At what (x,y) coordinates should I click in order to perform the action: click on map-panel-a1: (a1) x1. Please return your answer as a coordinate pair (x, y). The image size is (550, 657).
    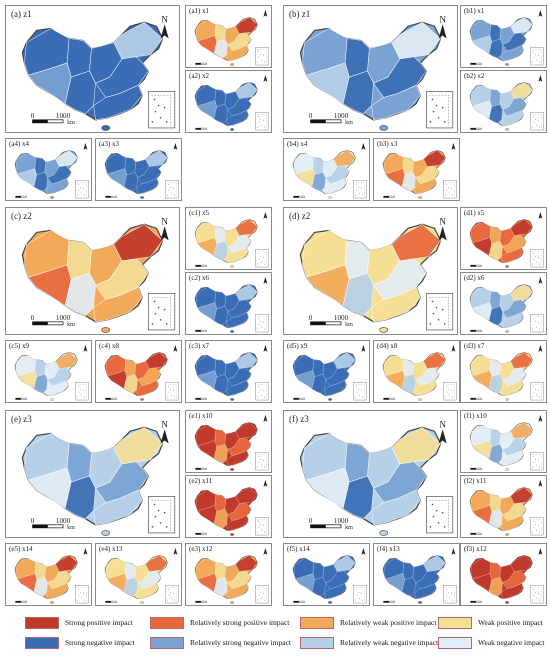
    Looking at the image, I should click on (228, 36).